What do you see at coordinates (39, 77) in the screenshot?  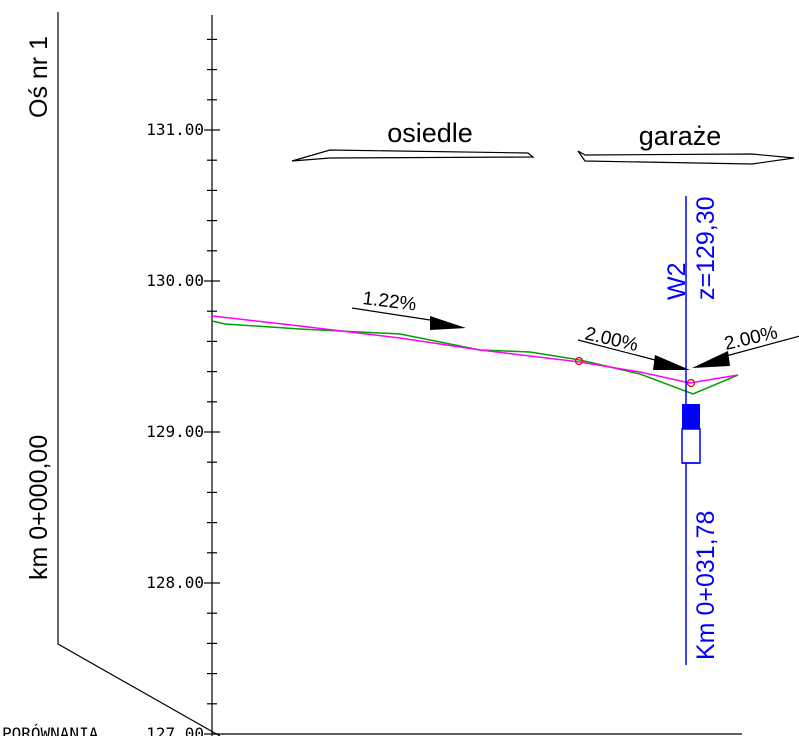 I see `axis-title: Oś nr 1` at bounding box center [39, 77].